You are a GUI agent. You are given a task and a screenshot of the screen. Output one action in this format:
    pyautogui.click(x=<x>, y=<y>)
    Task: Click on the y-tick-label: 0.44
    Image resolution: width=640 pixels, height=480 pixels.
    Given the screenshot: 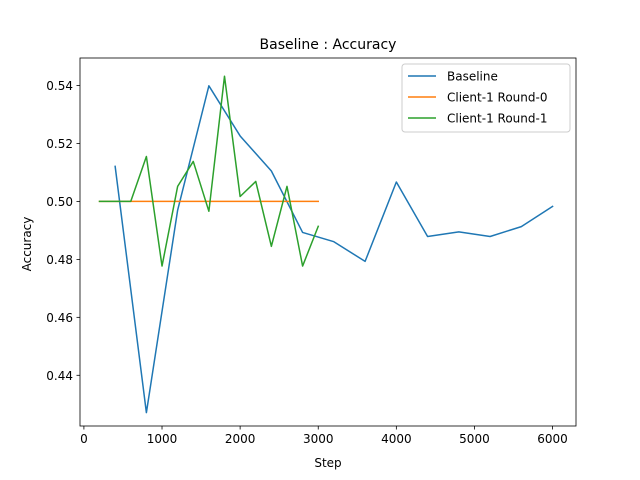 What is the action you would take?
    pyautogui.click(x=59, y=376)
    